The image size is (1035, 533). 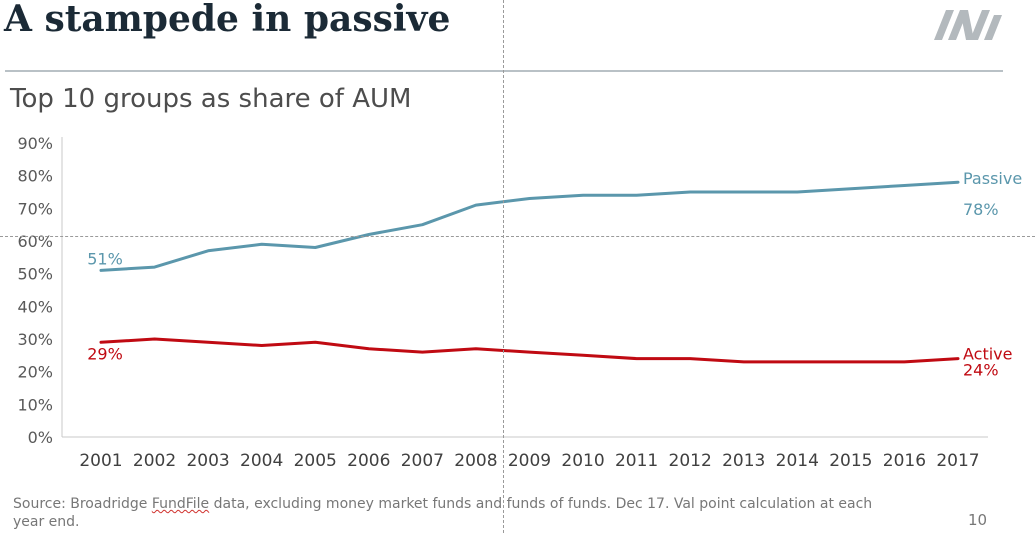 I want to click on brand-logo-icon, so click(x=968, y=25).